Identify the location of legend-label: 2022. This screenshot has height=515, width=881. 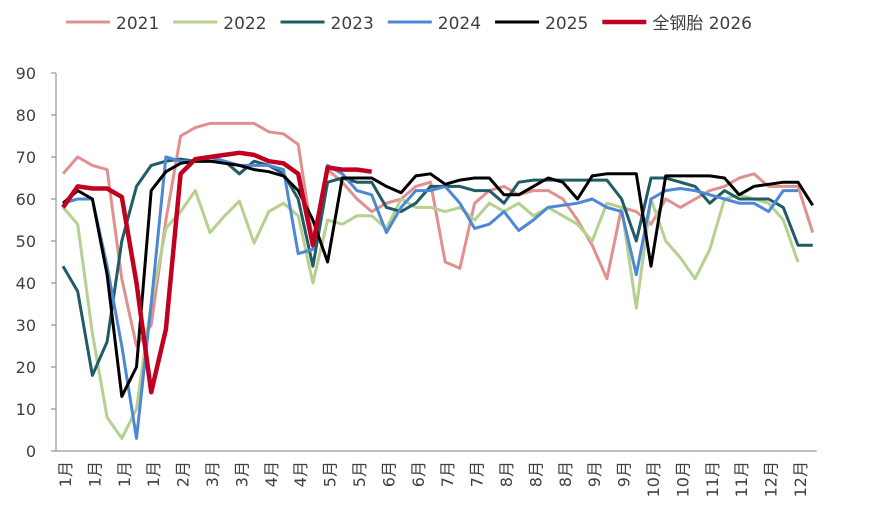
(244, 24).